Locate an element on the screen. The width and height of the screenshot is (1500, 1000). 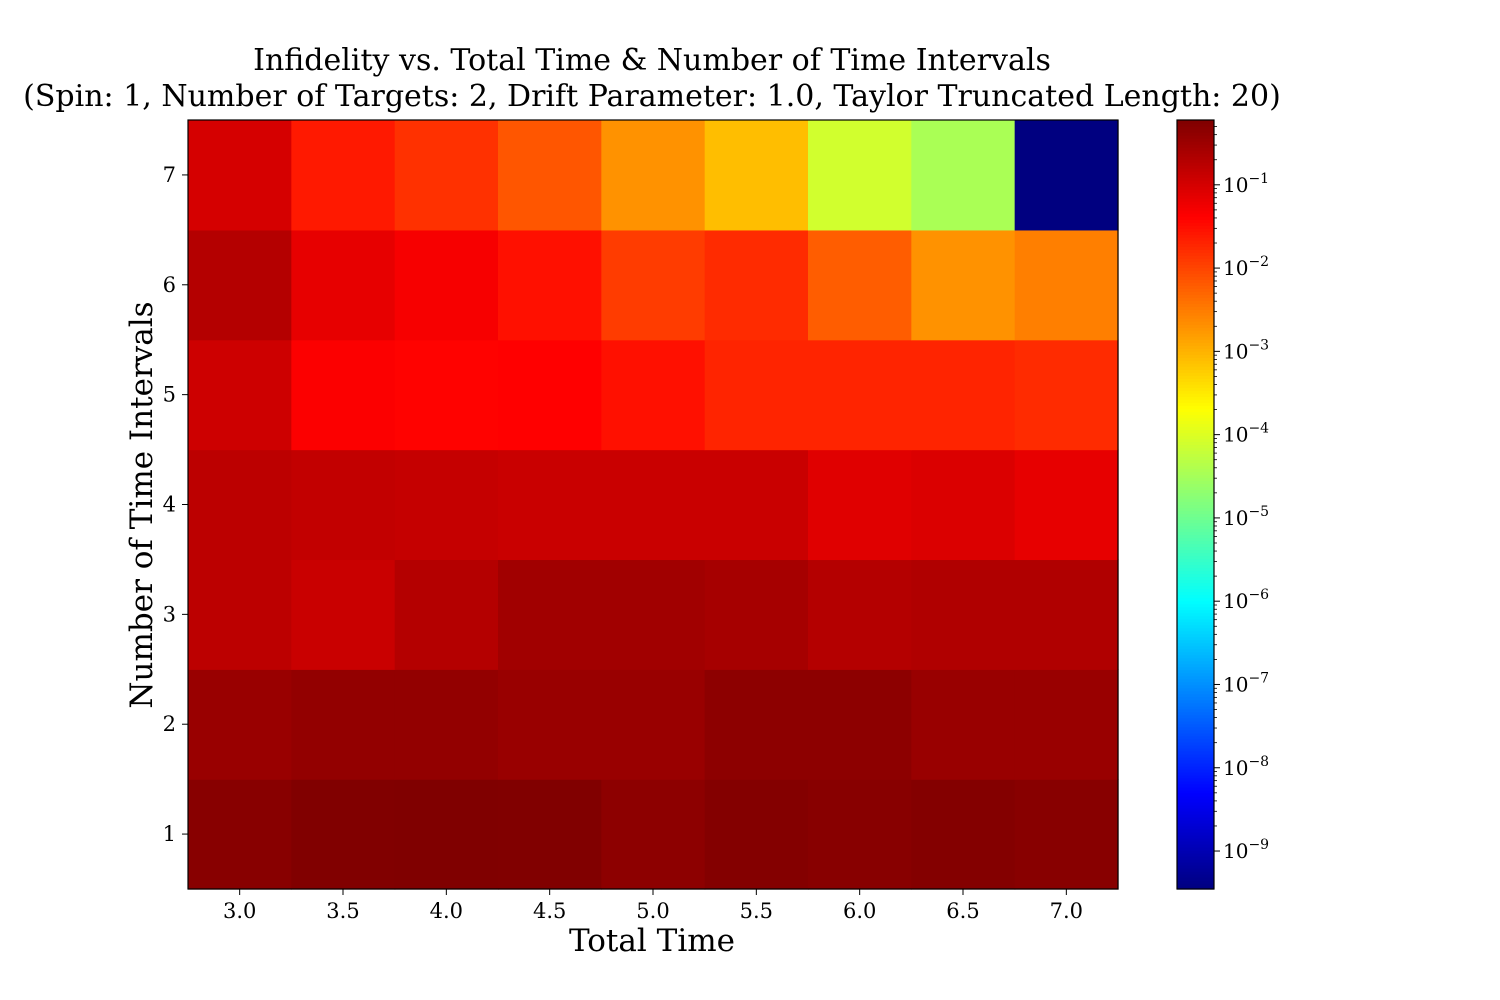
y-tick-label: 2 is located at coordinates (169, 724).